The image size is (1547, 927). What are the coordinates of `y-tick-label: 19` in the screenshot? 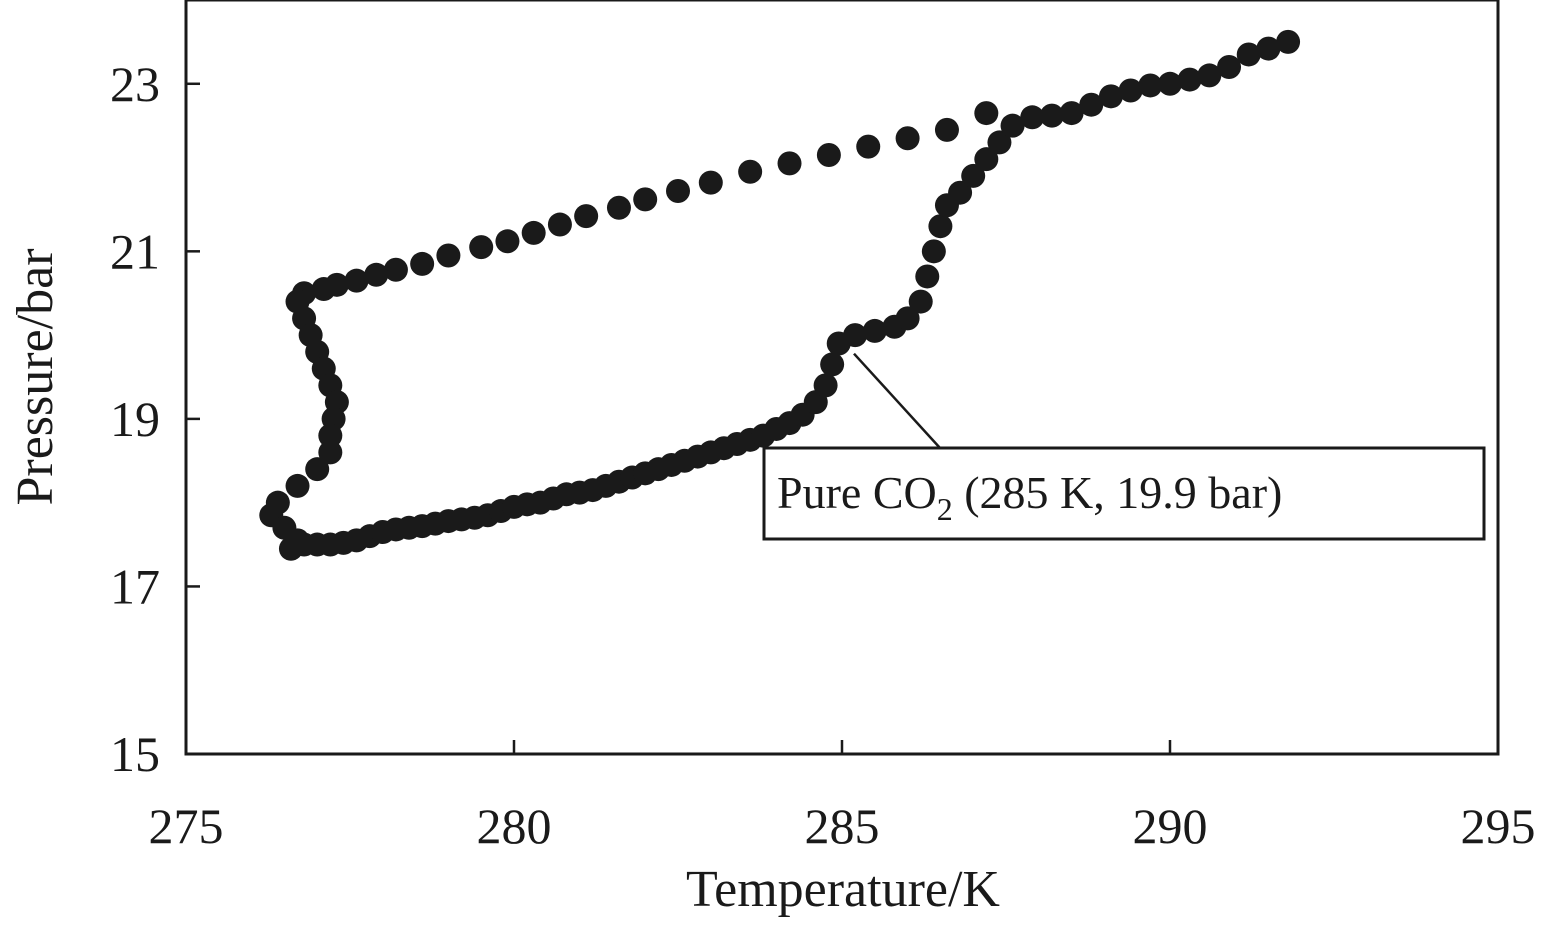 It's located at (135, 419).